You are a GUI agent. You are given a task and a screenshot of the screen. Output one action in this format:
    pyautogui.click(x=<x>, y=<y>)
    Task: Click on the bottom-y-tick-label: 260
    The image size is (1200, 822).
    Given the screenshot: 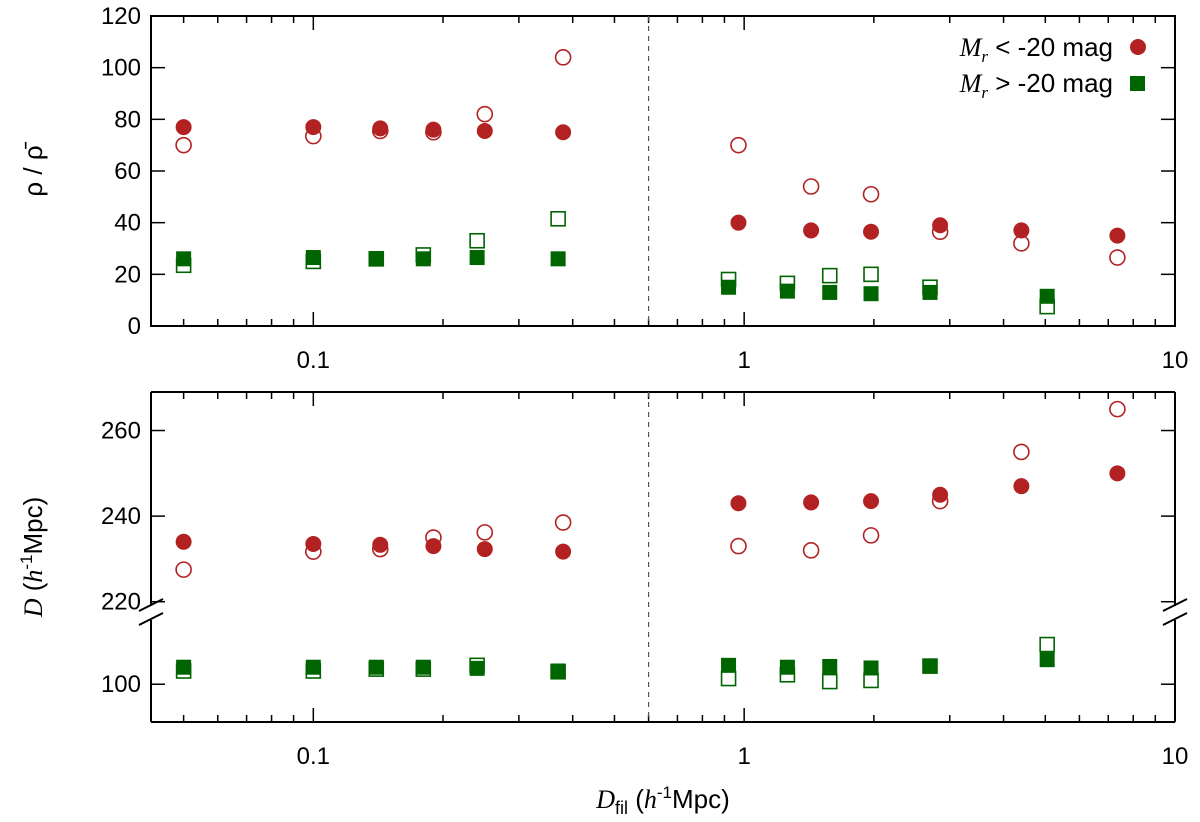 What is the action you would take?
    pyautogui.click(x=121, y=431)
    